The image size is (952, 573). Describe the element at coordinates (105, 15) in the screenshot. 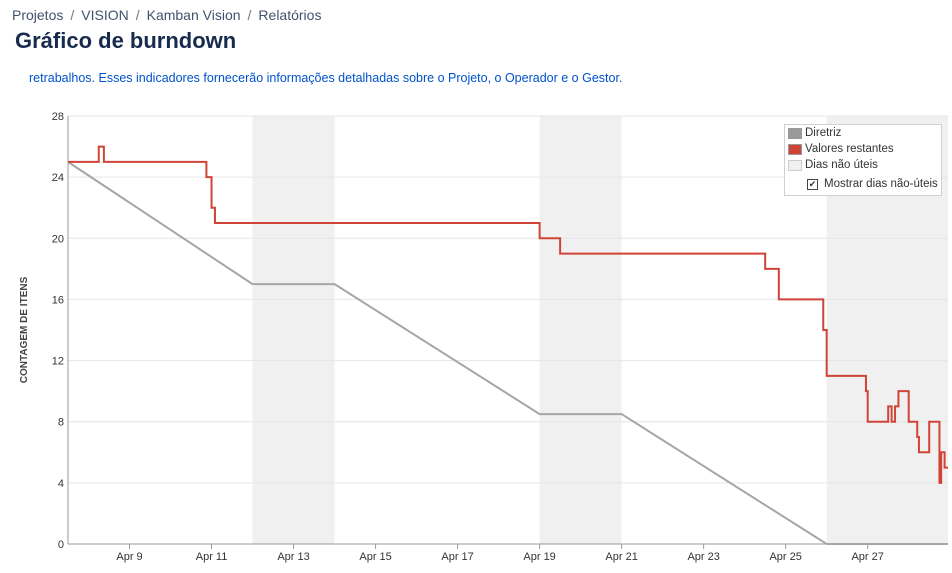

I see `breadcrumb-vision-link: VISION` at that location.